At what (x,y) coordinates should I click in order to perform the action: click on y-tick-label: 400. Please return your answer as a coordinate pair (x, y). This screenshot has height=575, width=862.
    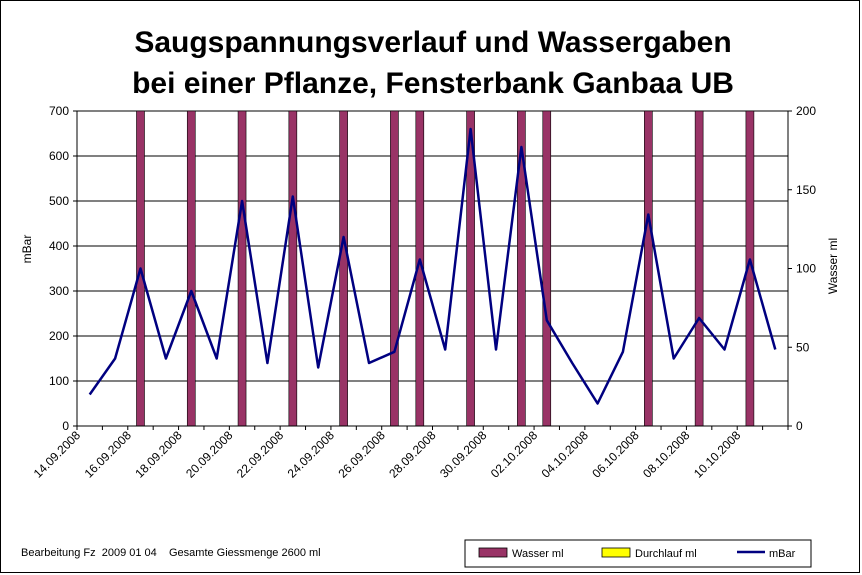
    Looking at the image, I should click on (59, 246).